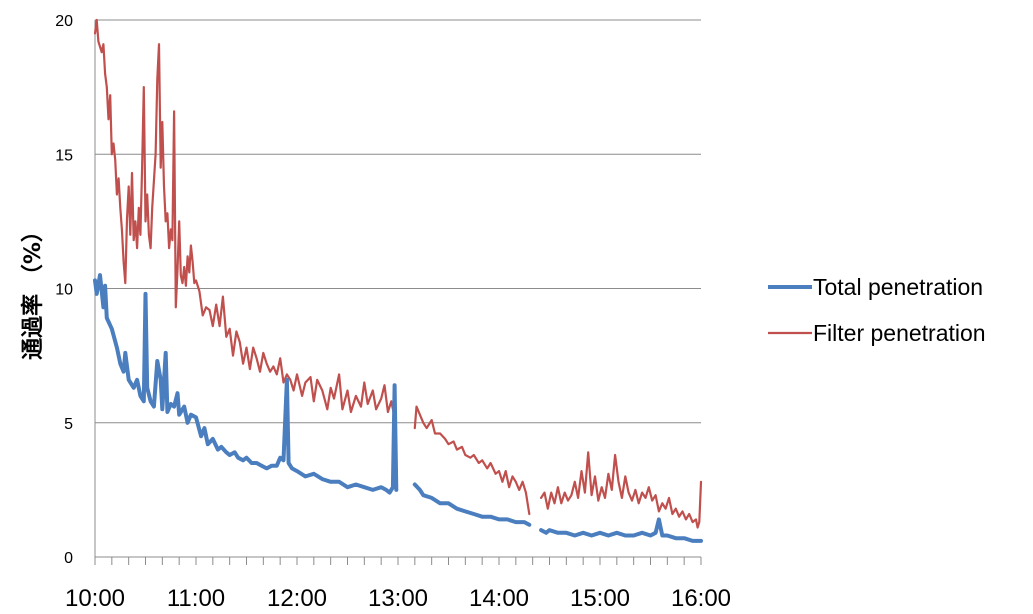 The height and width of the screenshot is (614, 1033). I want to click on legend-label: Total penetration, so click(898, 287).